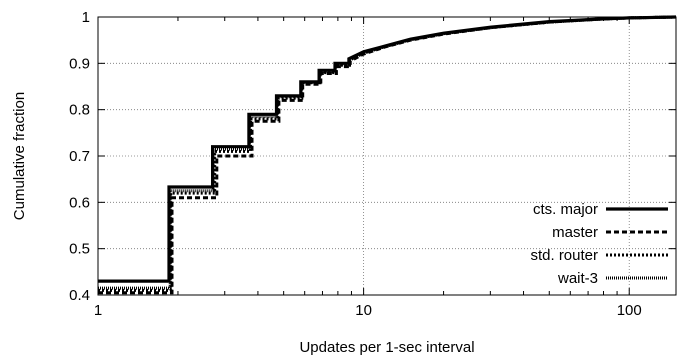 The image size is (689, 358). What do you see at coordinates (565, 209) in the screenshot?
I see `legend-label: cts. major` at bounding box center [565, 209].